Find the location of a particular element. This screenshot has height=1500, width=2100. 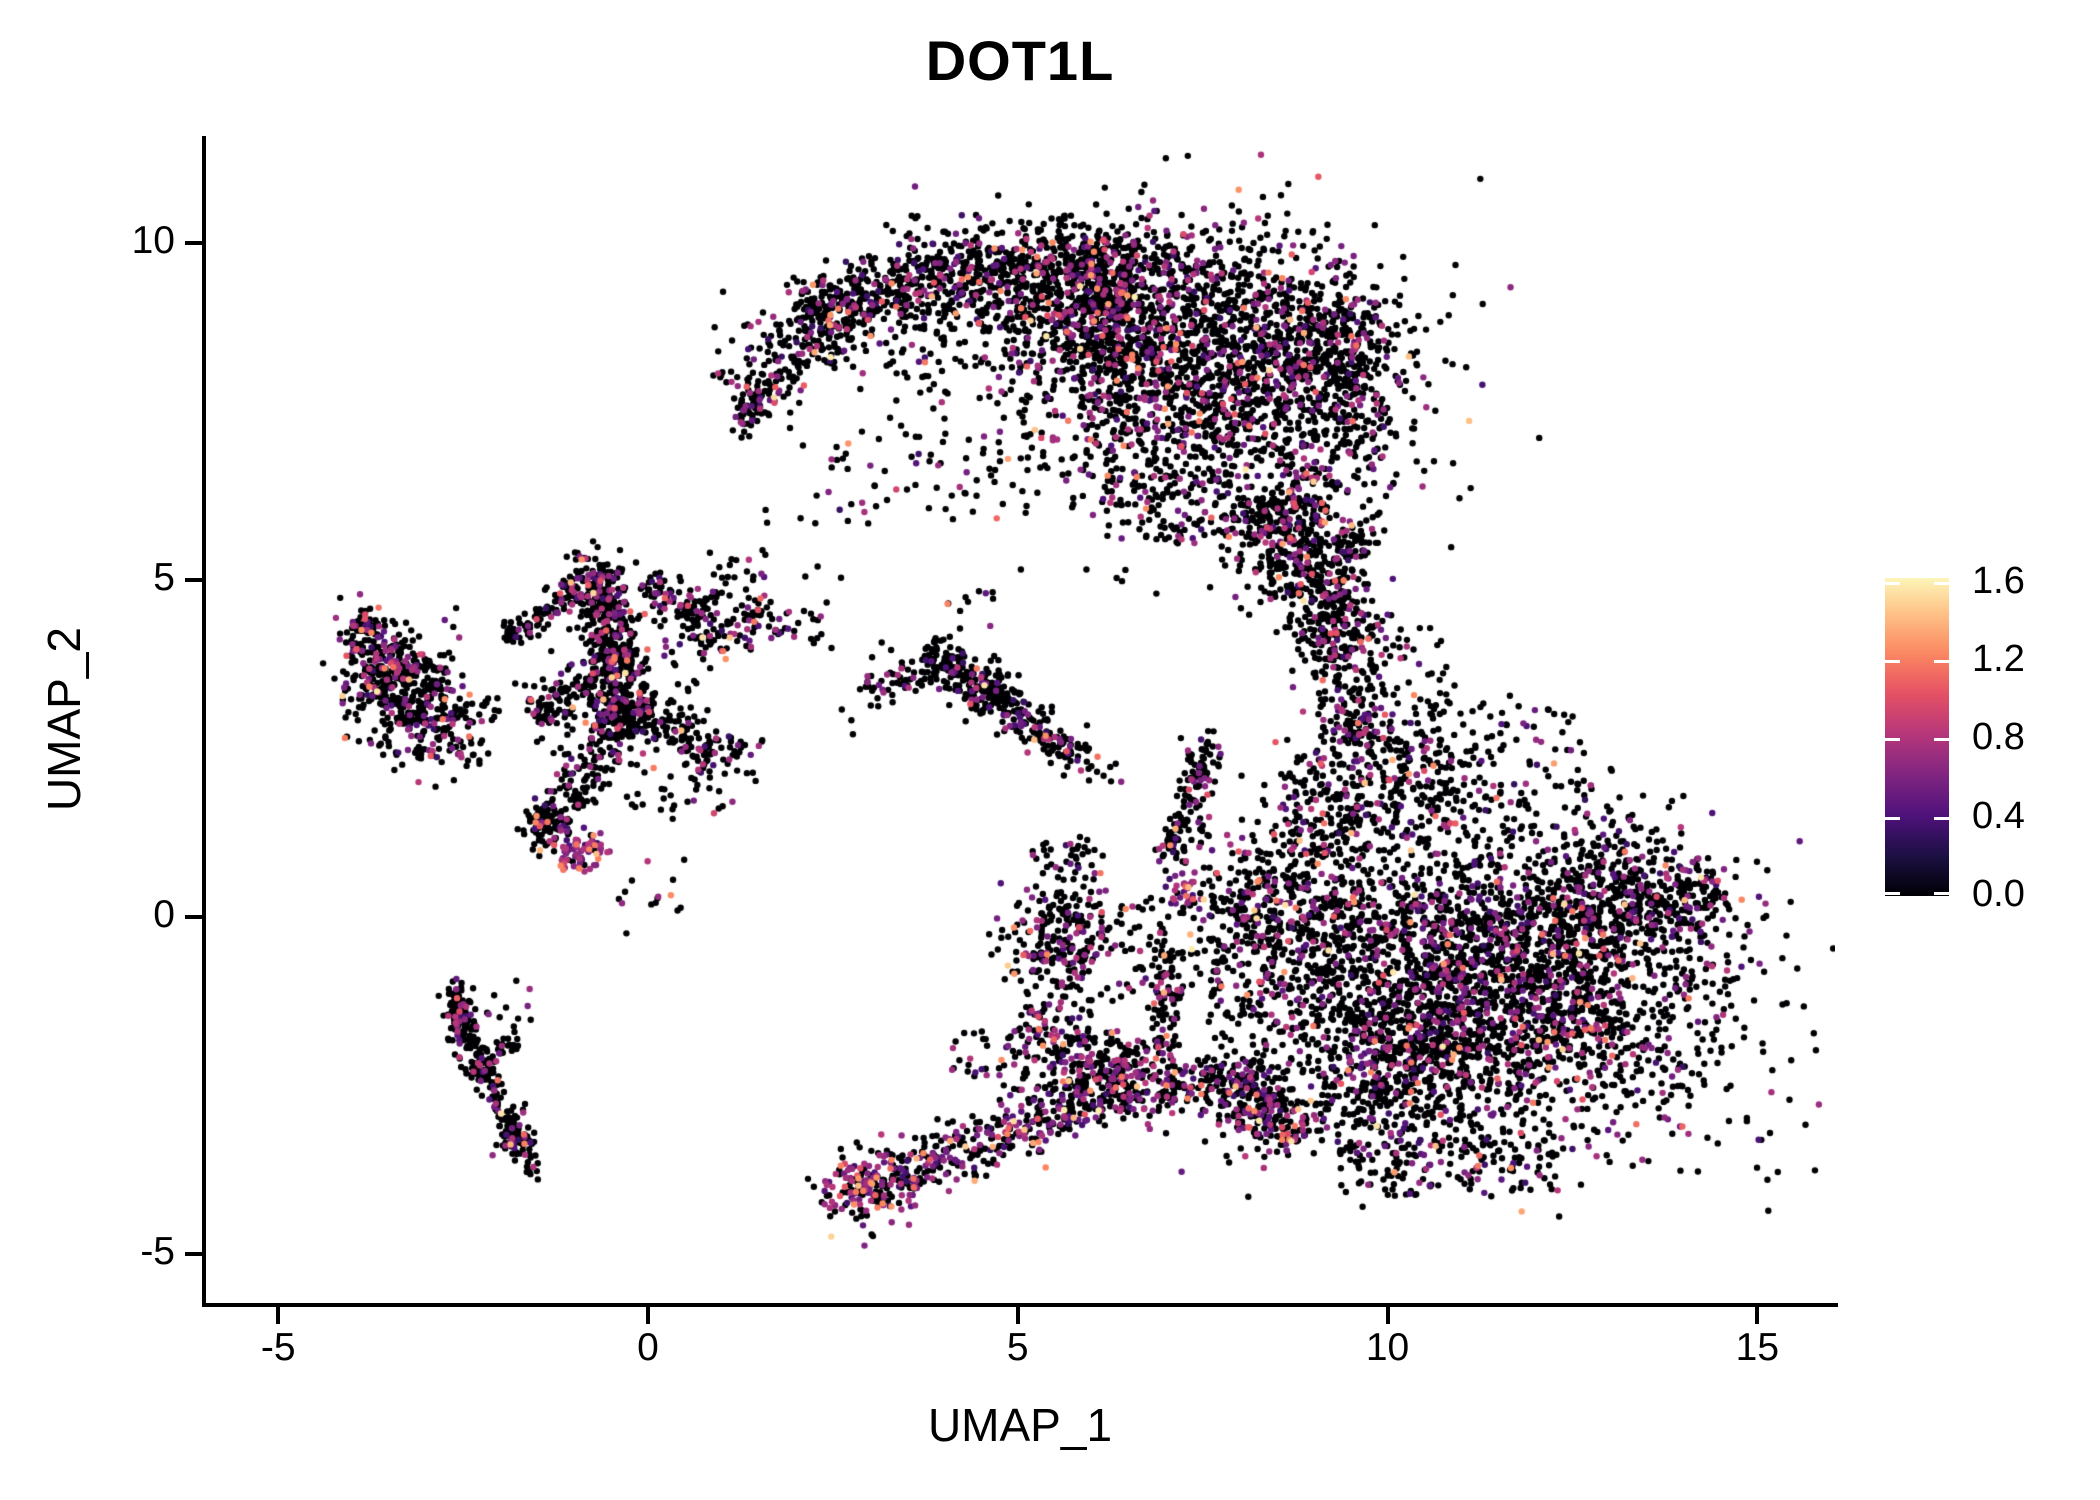

colorbar-tick-label: 1.2 is located at coordinates (1998, 659).